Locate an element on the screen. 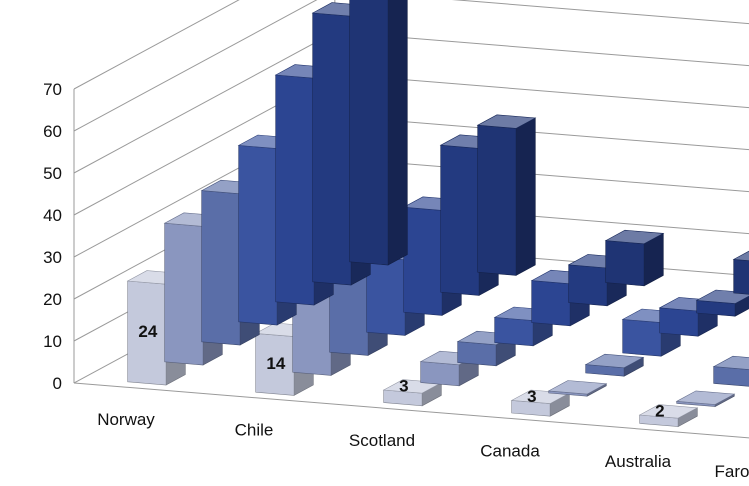 The image size is (749, 486). y-tick-label: 30 is located at coordinates (52, 257).